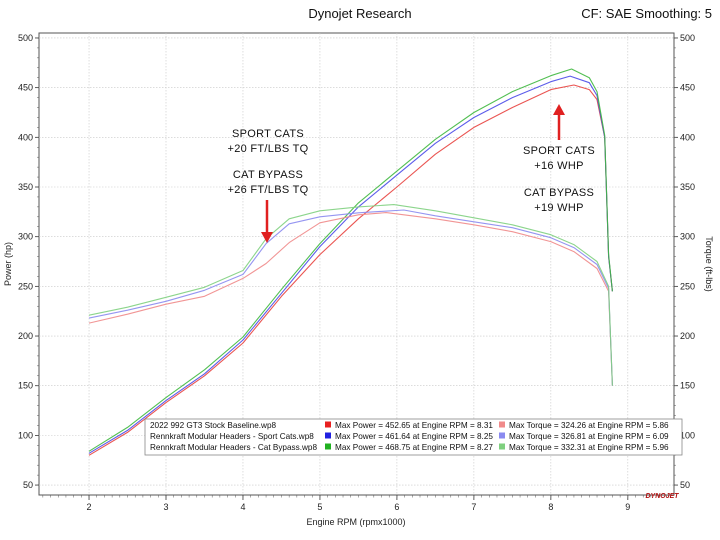  I want to click on y-tick-label-right: 450, so click(687, 88).